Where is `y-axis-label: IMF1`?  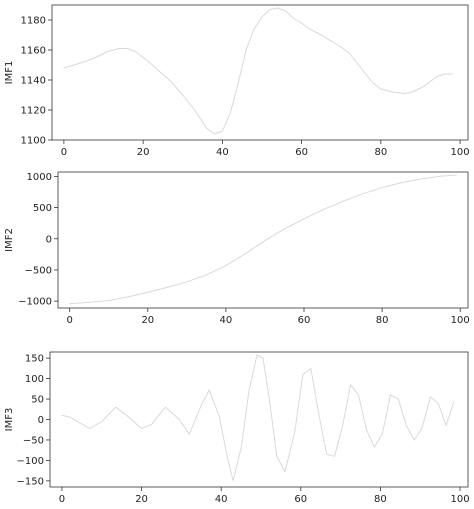 y-axis-label: IMF1 is located at coordinates (9, 73).